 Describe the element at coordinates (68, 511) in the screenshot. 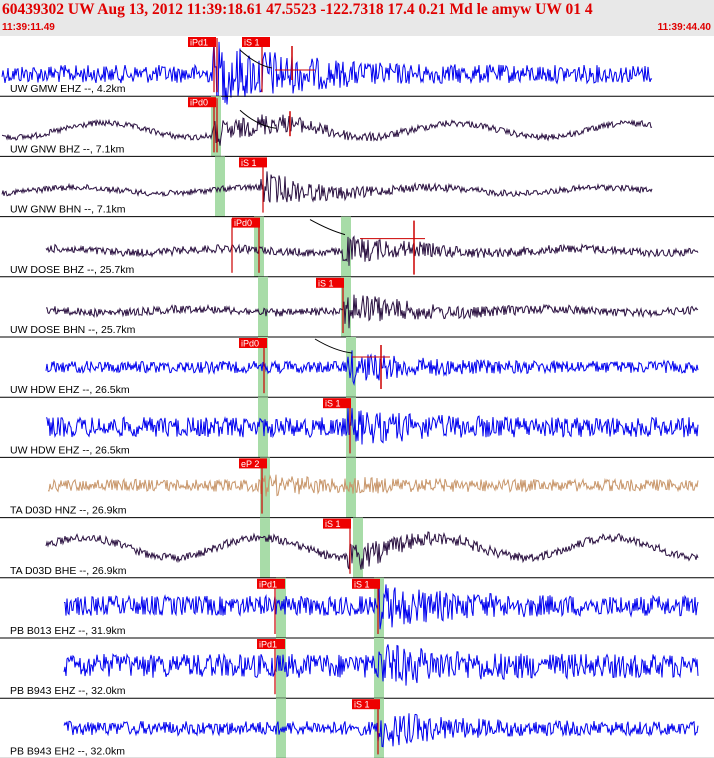

I see `station-label: TA D03D HNZ --, 26.9km` at that location.